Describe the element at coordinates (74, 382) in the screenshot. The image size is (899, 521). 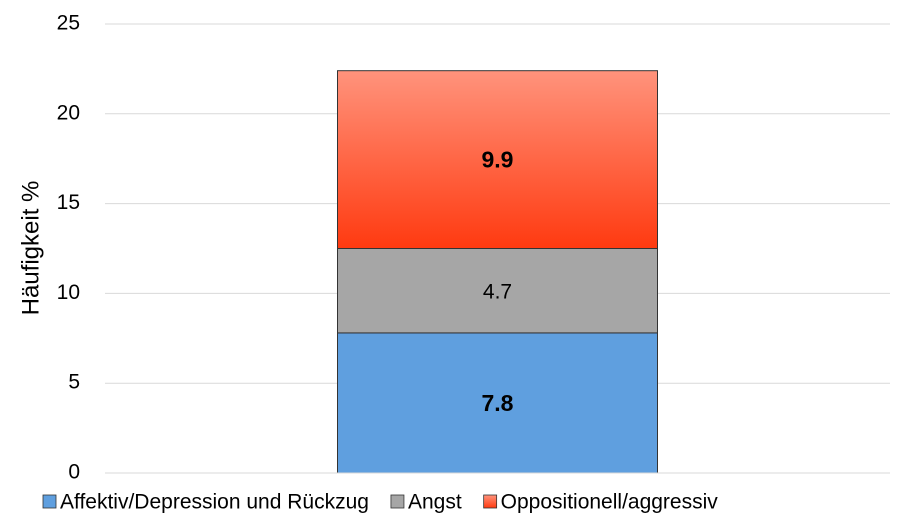
I see `y-tick-label: 5` at that location.